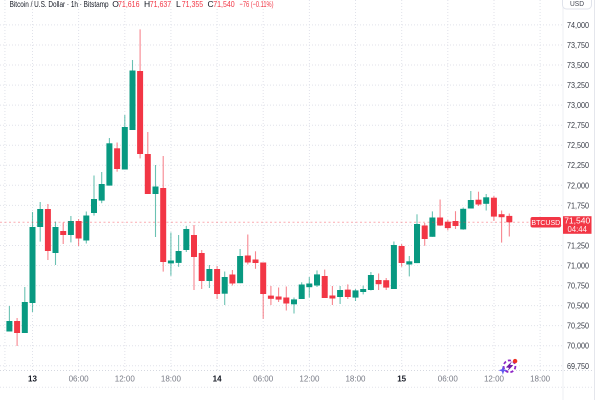 This screenshot has height=400, width=600. I want to click on svg-text: 71,750, so click(578, 205).